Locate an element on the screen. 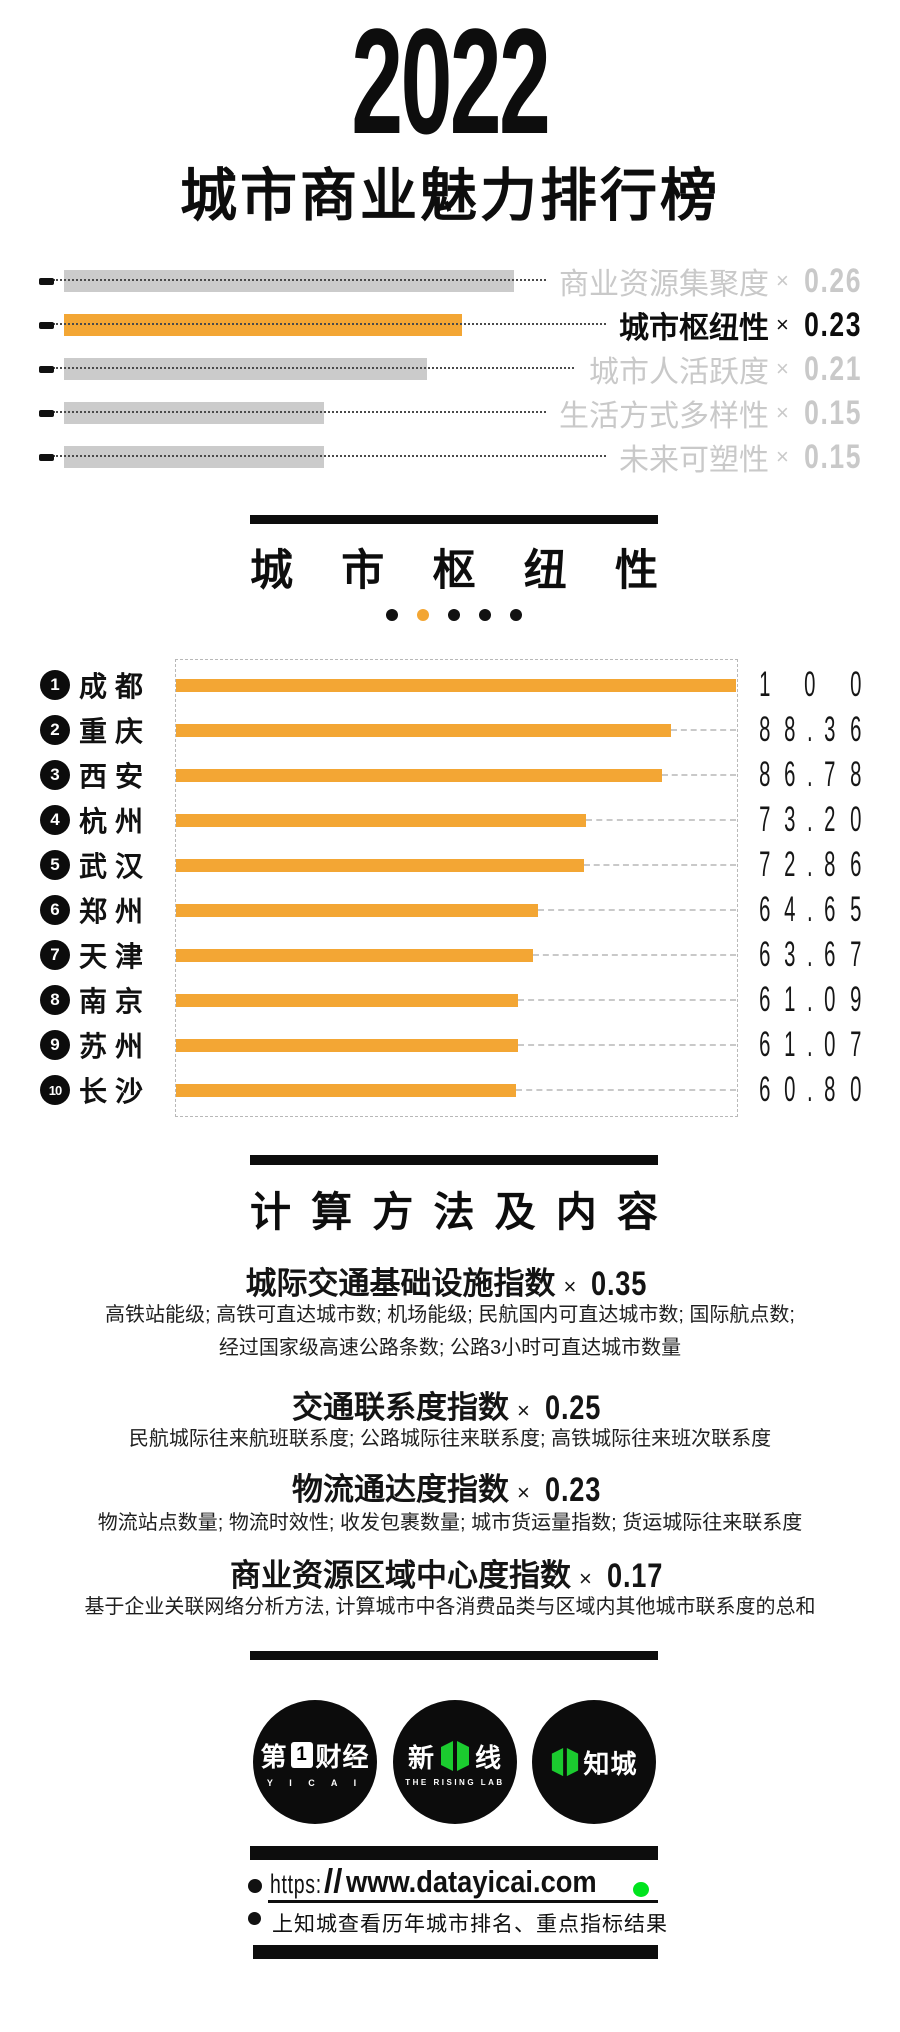 Image resolution: width=900 pixels, height=2032 pixels. calc-index-heading: 物流通达度指数 × 0.23 is located at coordinates (450, 1487).